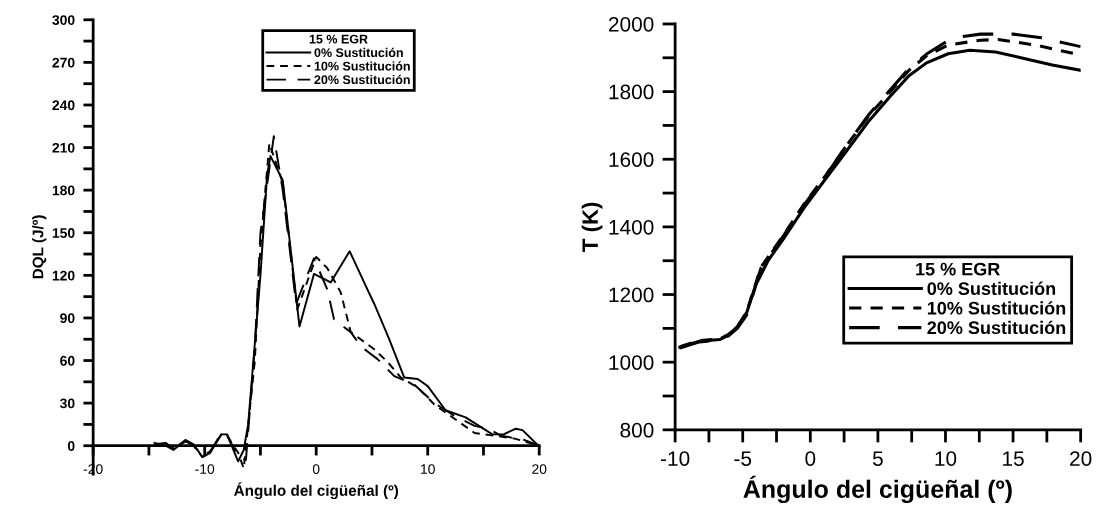  I want to click on y-tick-label: 2000, so click(631, 24).